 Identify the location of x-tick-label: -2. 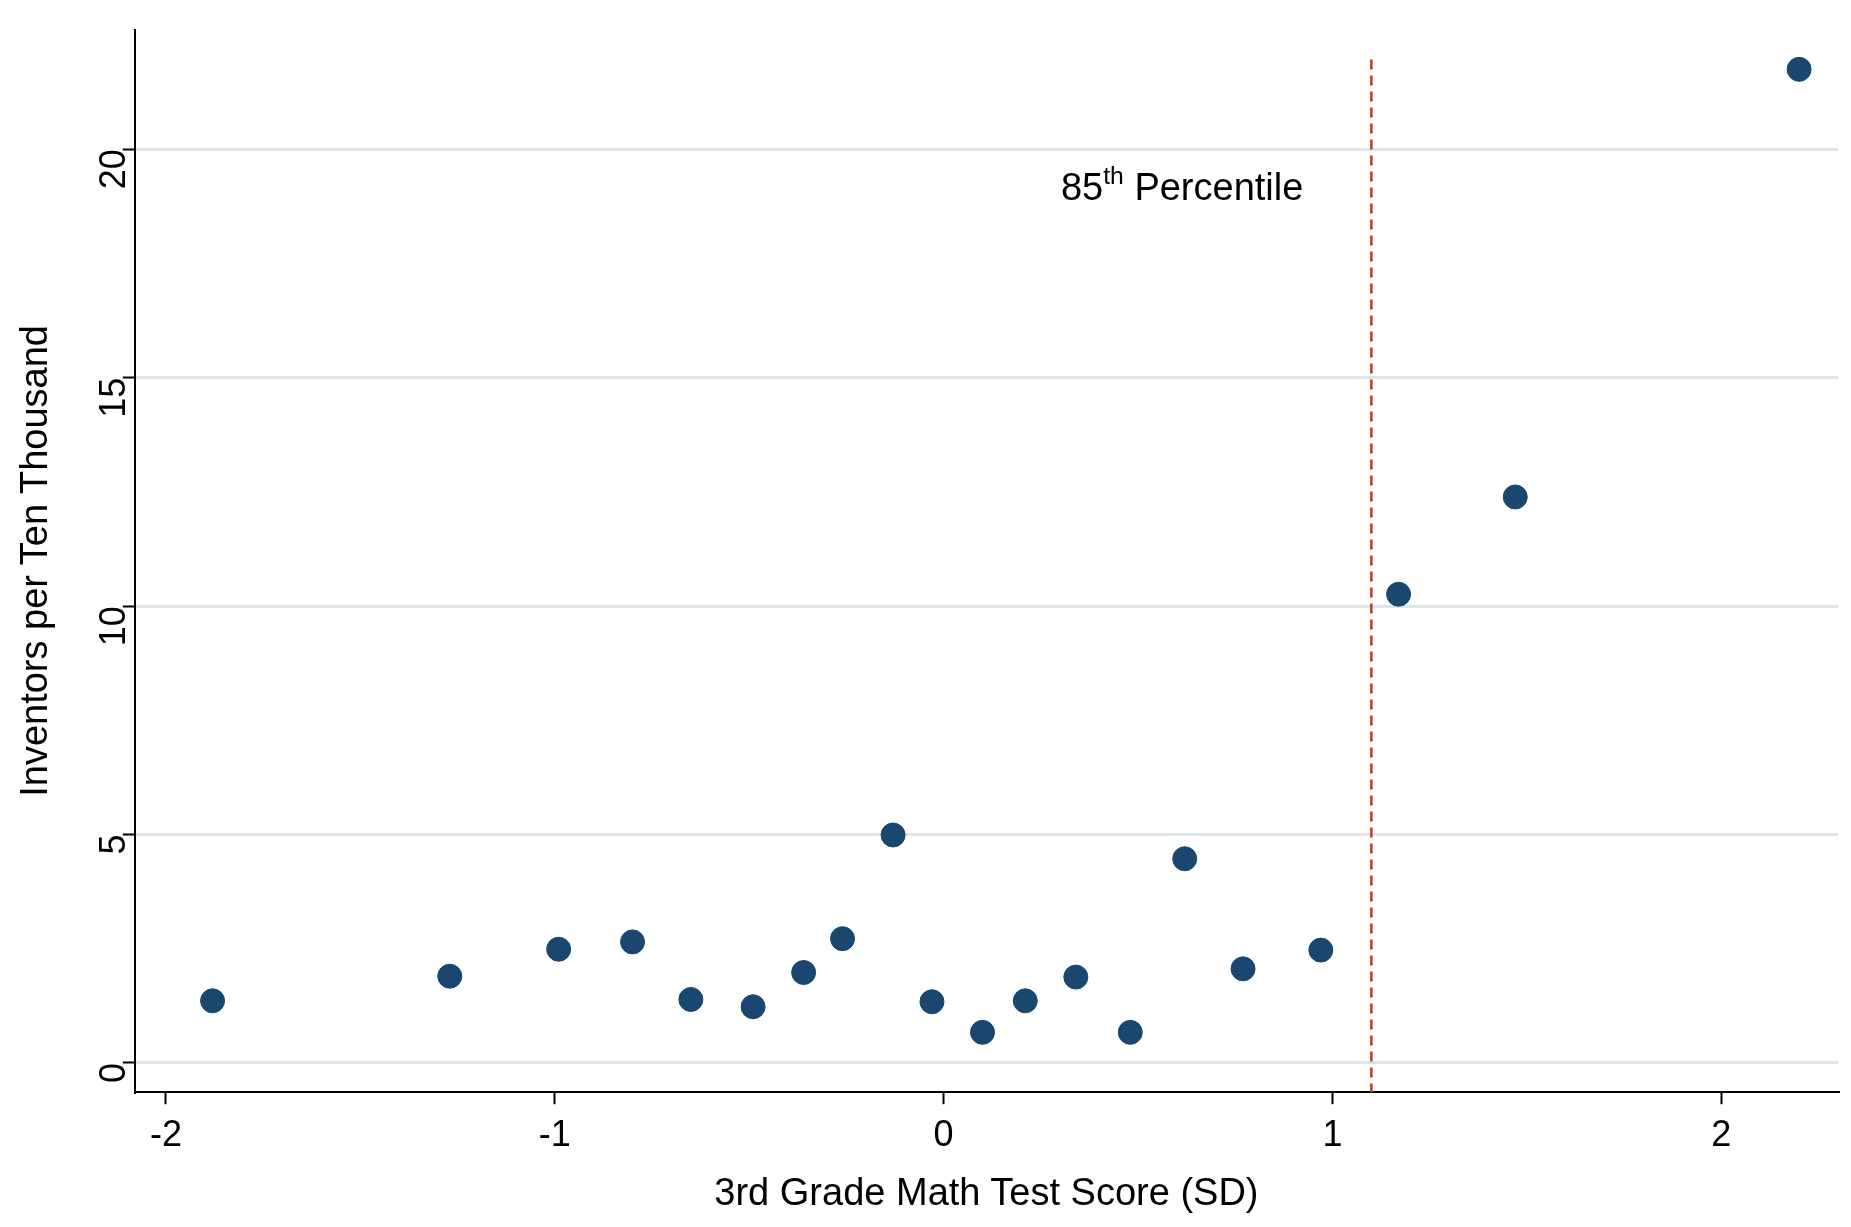
(165, 1133).